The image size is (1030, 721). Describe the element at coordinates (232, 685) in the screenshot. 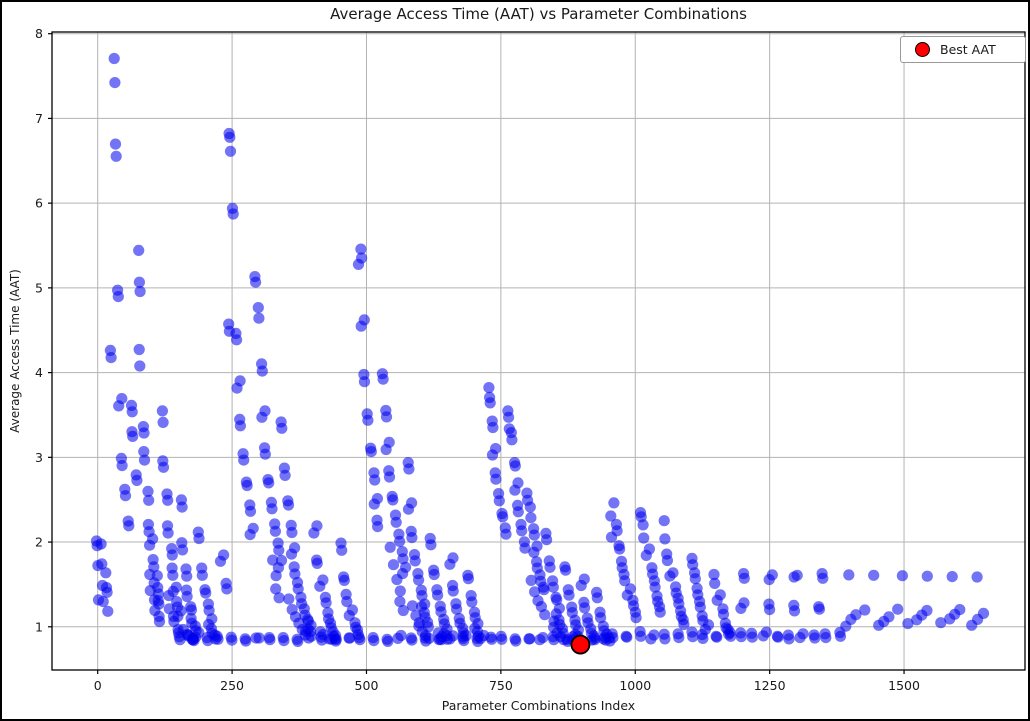

I see `x-tick-label: 250` at that location.